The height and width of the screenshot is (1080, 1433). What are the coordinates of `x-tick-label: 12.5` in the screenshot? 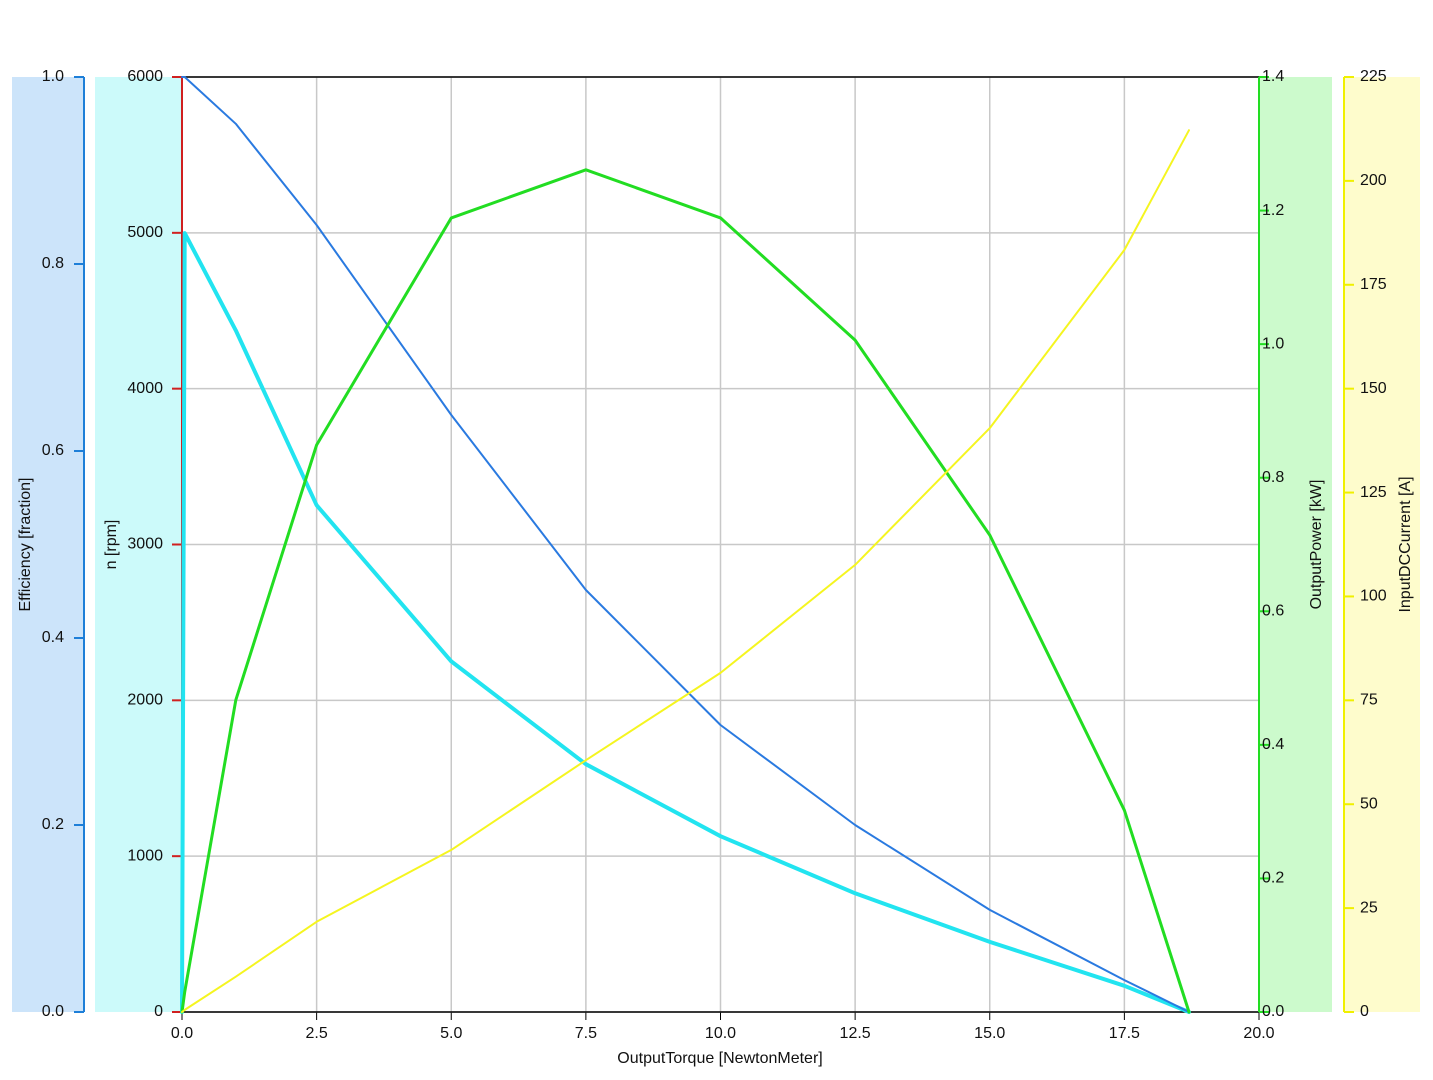 It's located at (855, 1033).